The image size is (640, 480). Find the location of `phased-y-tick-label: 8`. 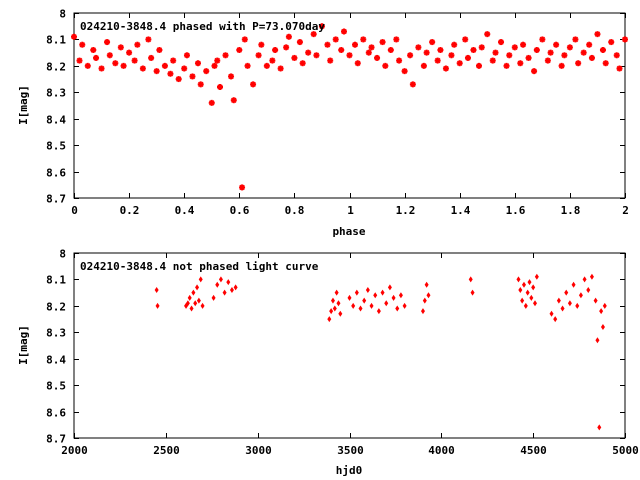

phased-y-tick-label: 8 is located at coordinates (62, 14).